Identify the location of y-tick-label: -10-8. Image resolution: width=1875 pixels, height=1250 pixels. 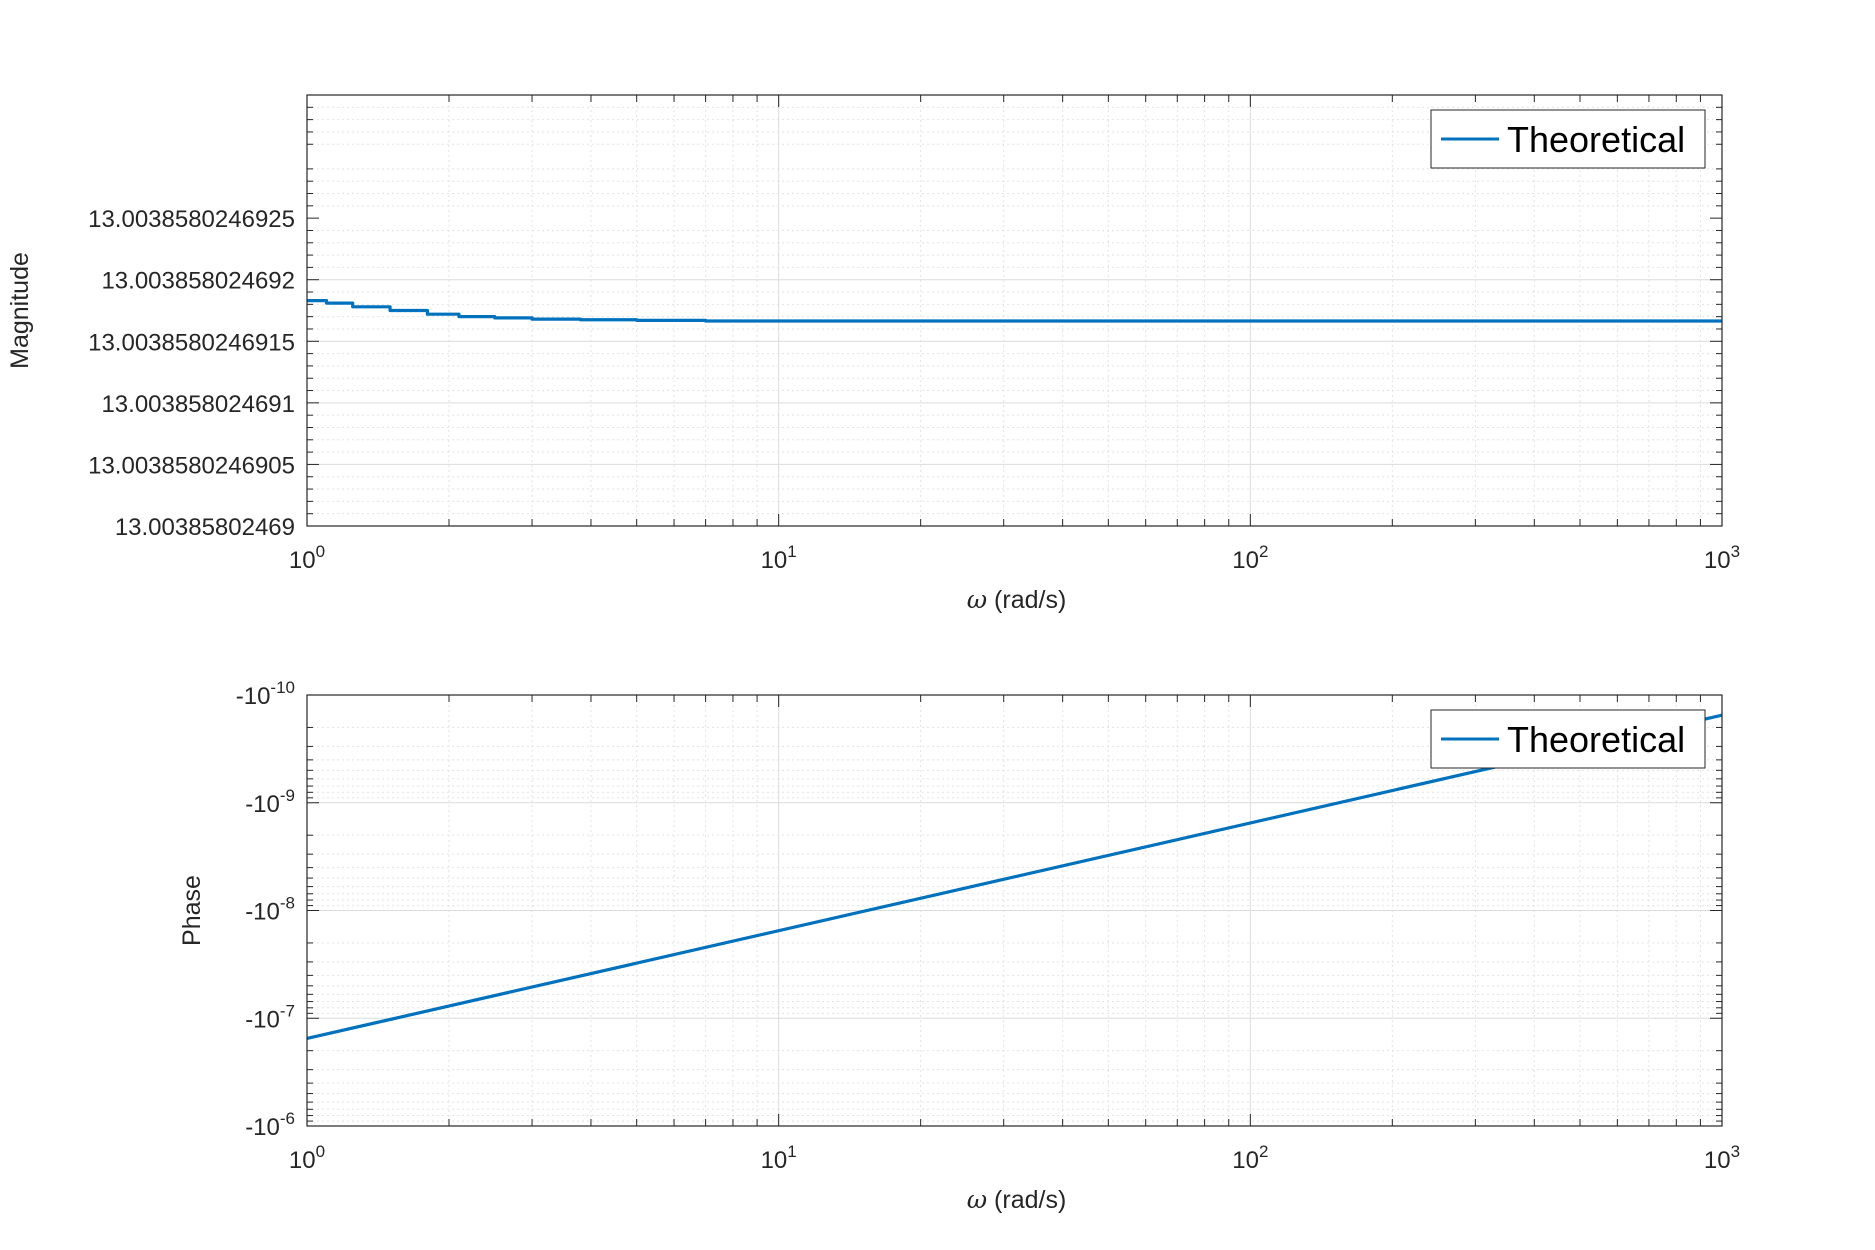
(270, 910).